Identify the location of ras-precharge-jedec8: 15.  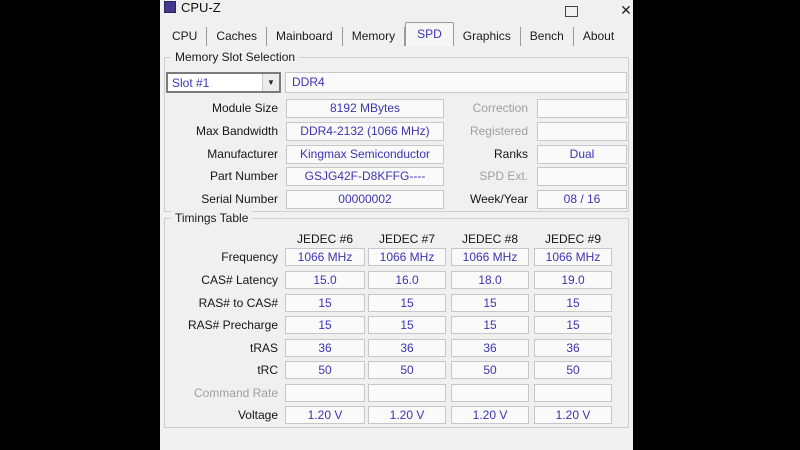
(490, 325).